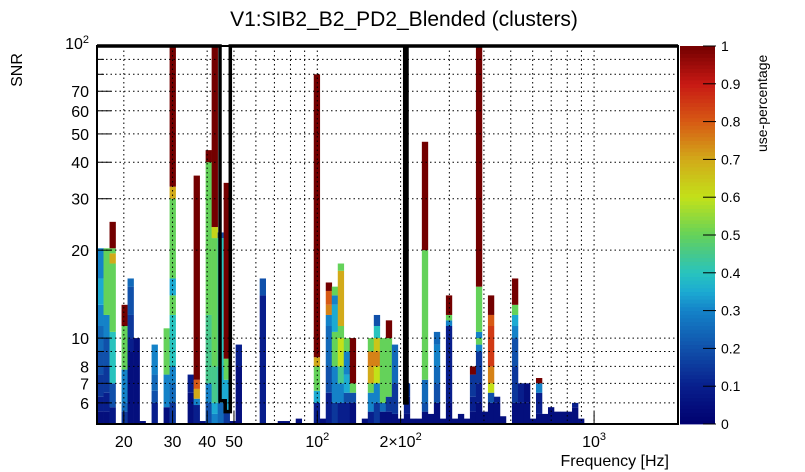 This screenshot has width=805, height=472. What do you see at coordinates (731, 159) in the screenshot?
I see `colorbar-tick-label: 0.7` at bounding box center [731, 159].